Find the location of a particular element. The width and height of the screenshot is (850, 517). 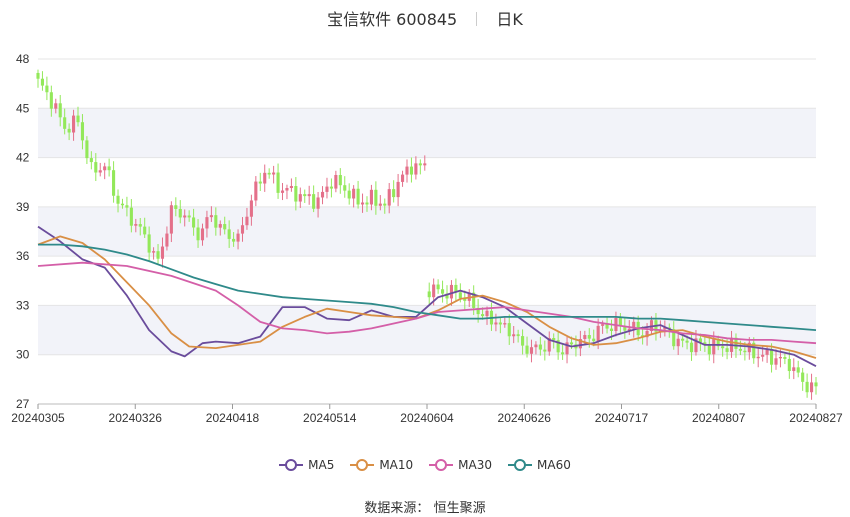

y-tick-label: 30 is located at coordinates (23, 355).